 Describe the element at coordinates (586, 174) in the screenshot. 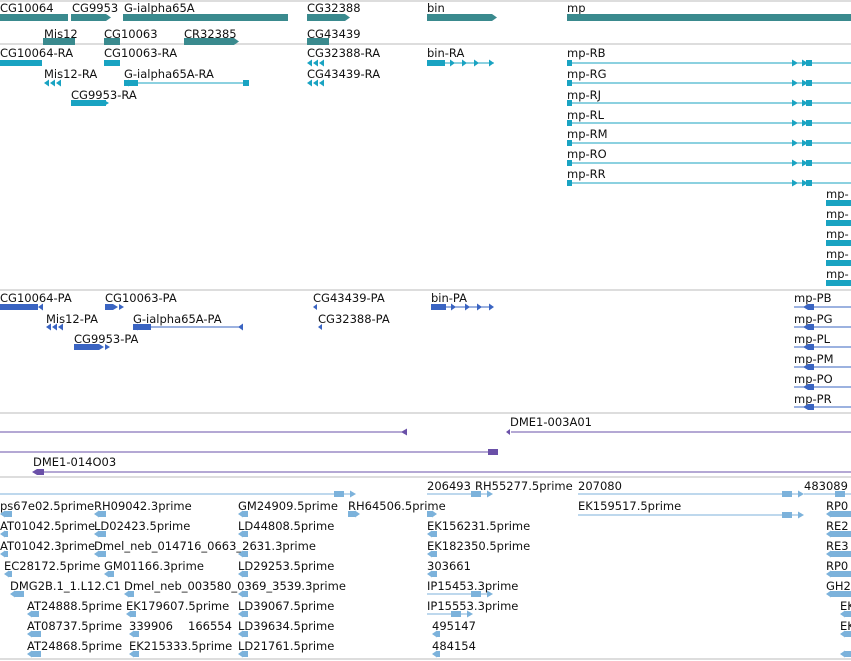

I see `transcript-label: mp-RR` at that location.